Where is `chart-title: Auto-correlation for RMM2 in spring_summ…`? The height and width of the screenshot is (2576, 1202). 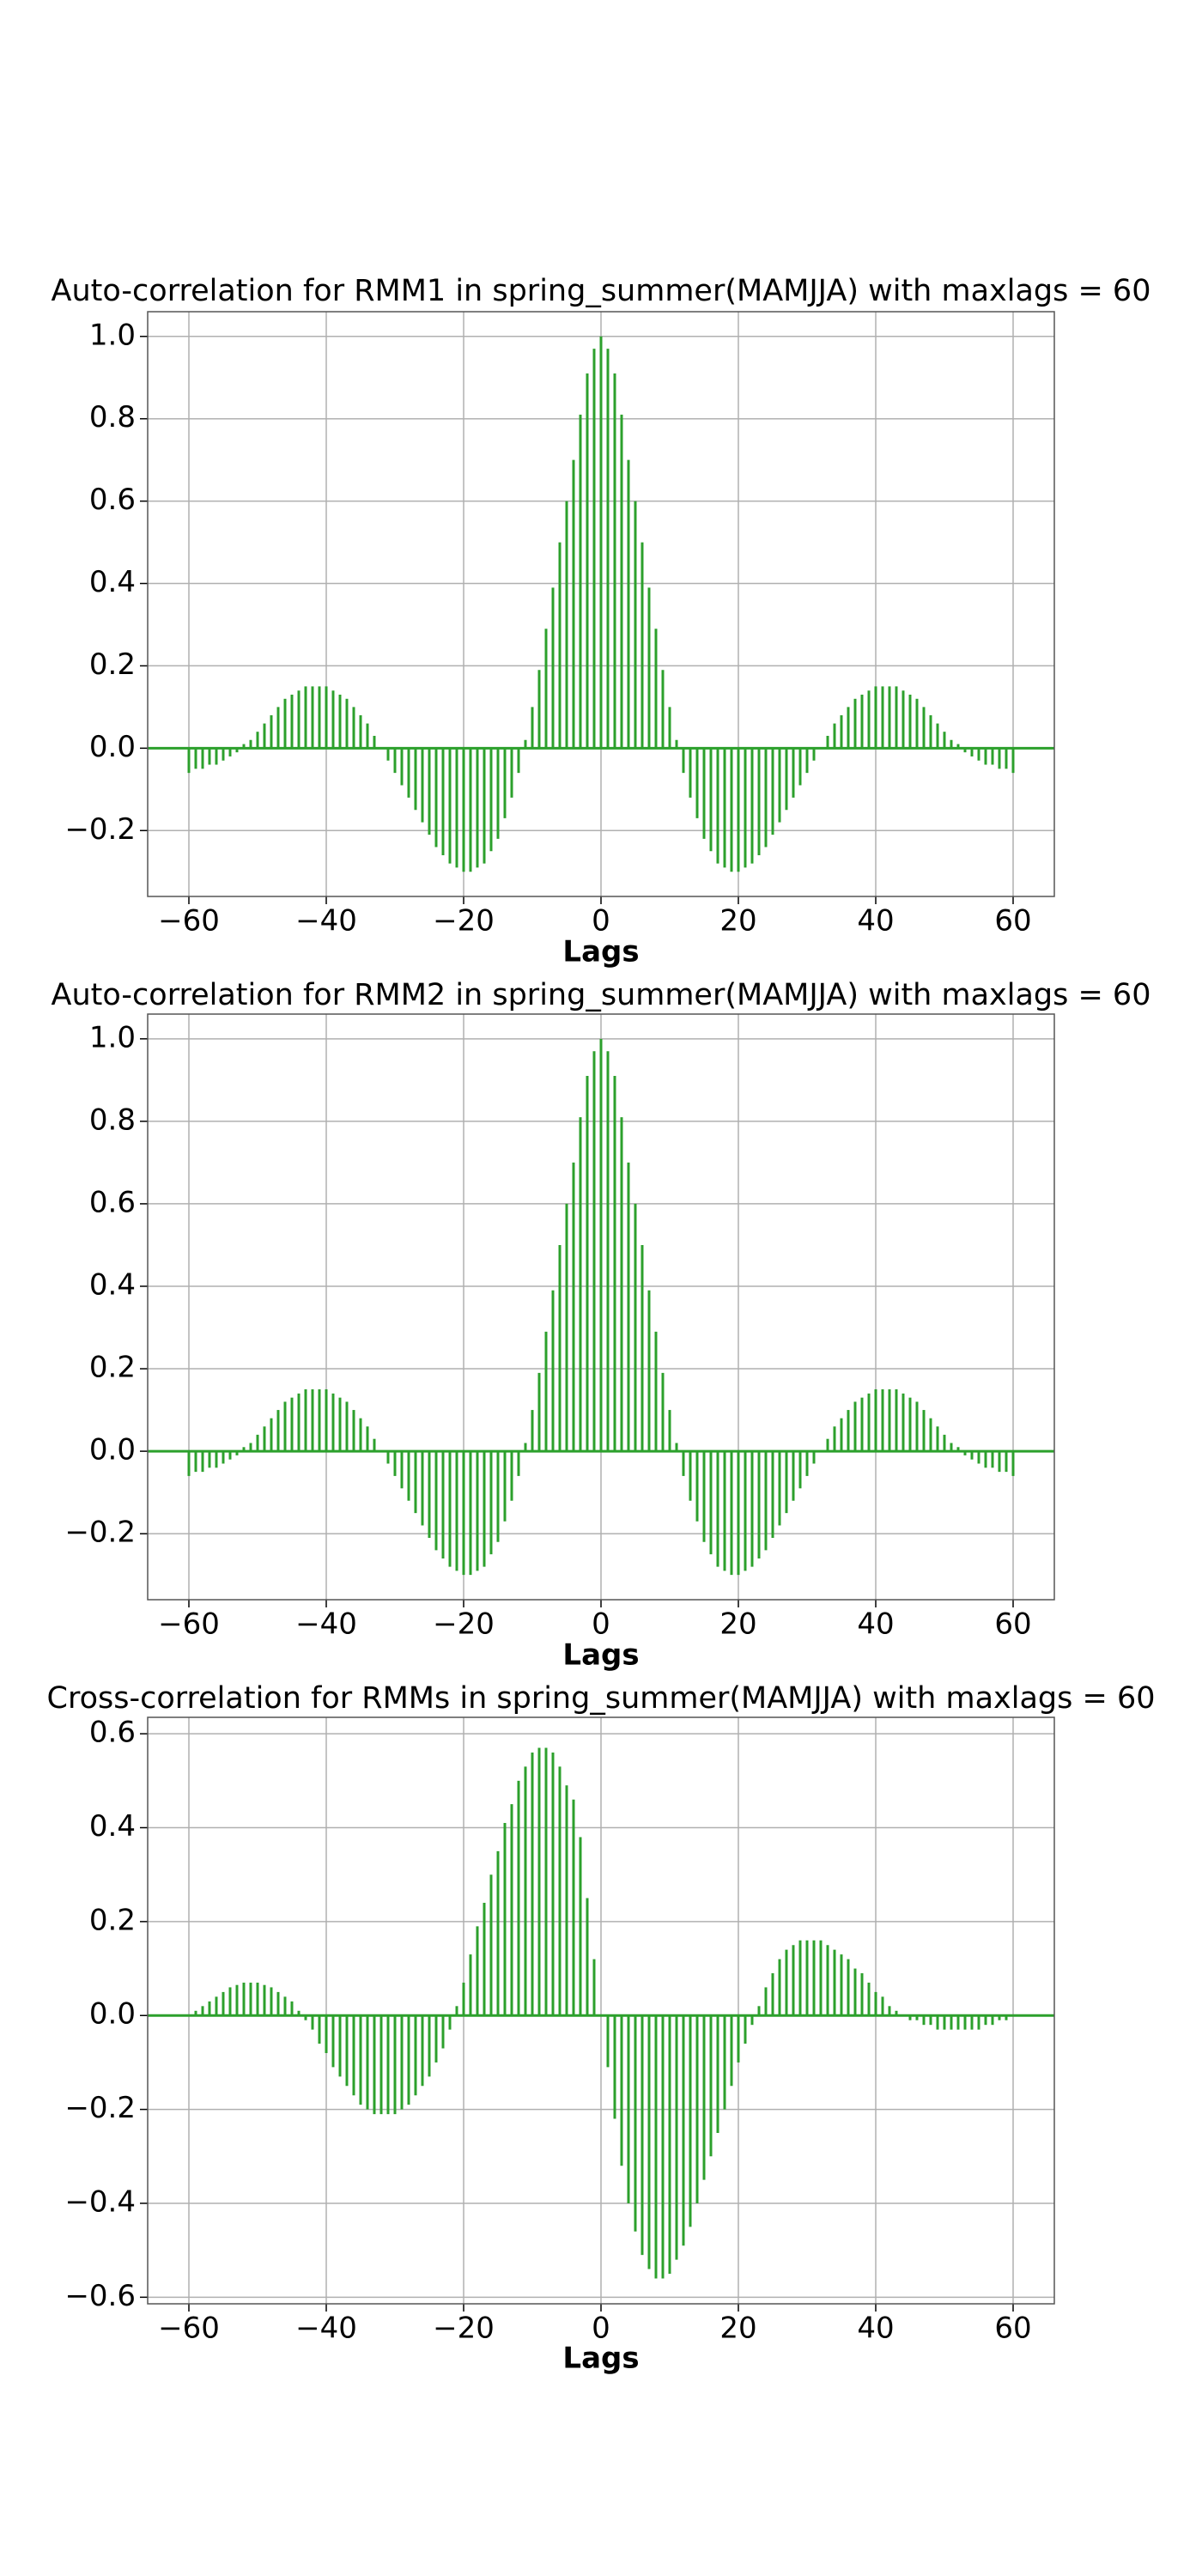 chart-title: Auto-correlation for RMM2 in spring_summ… is located at coordinates (601, 995).